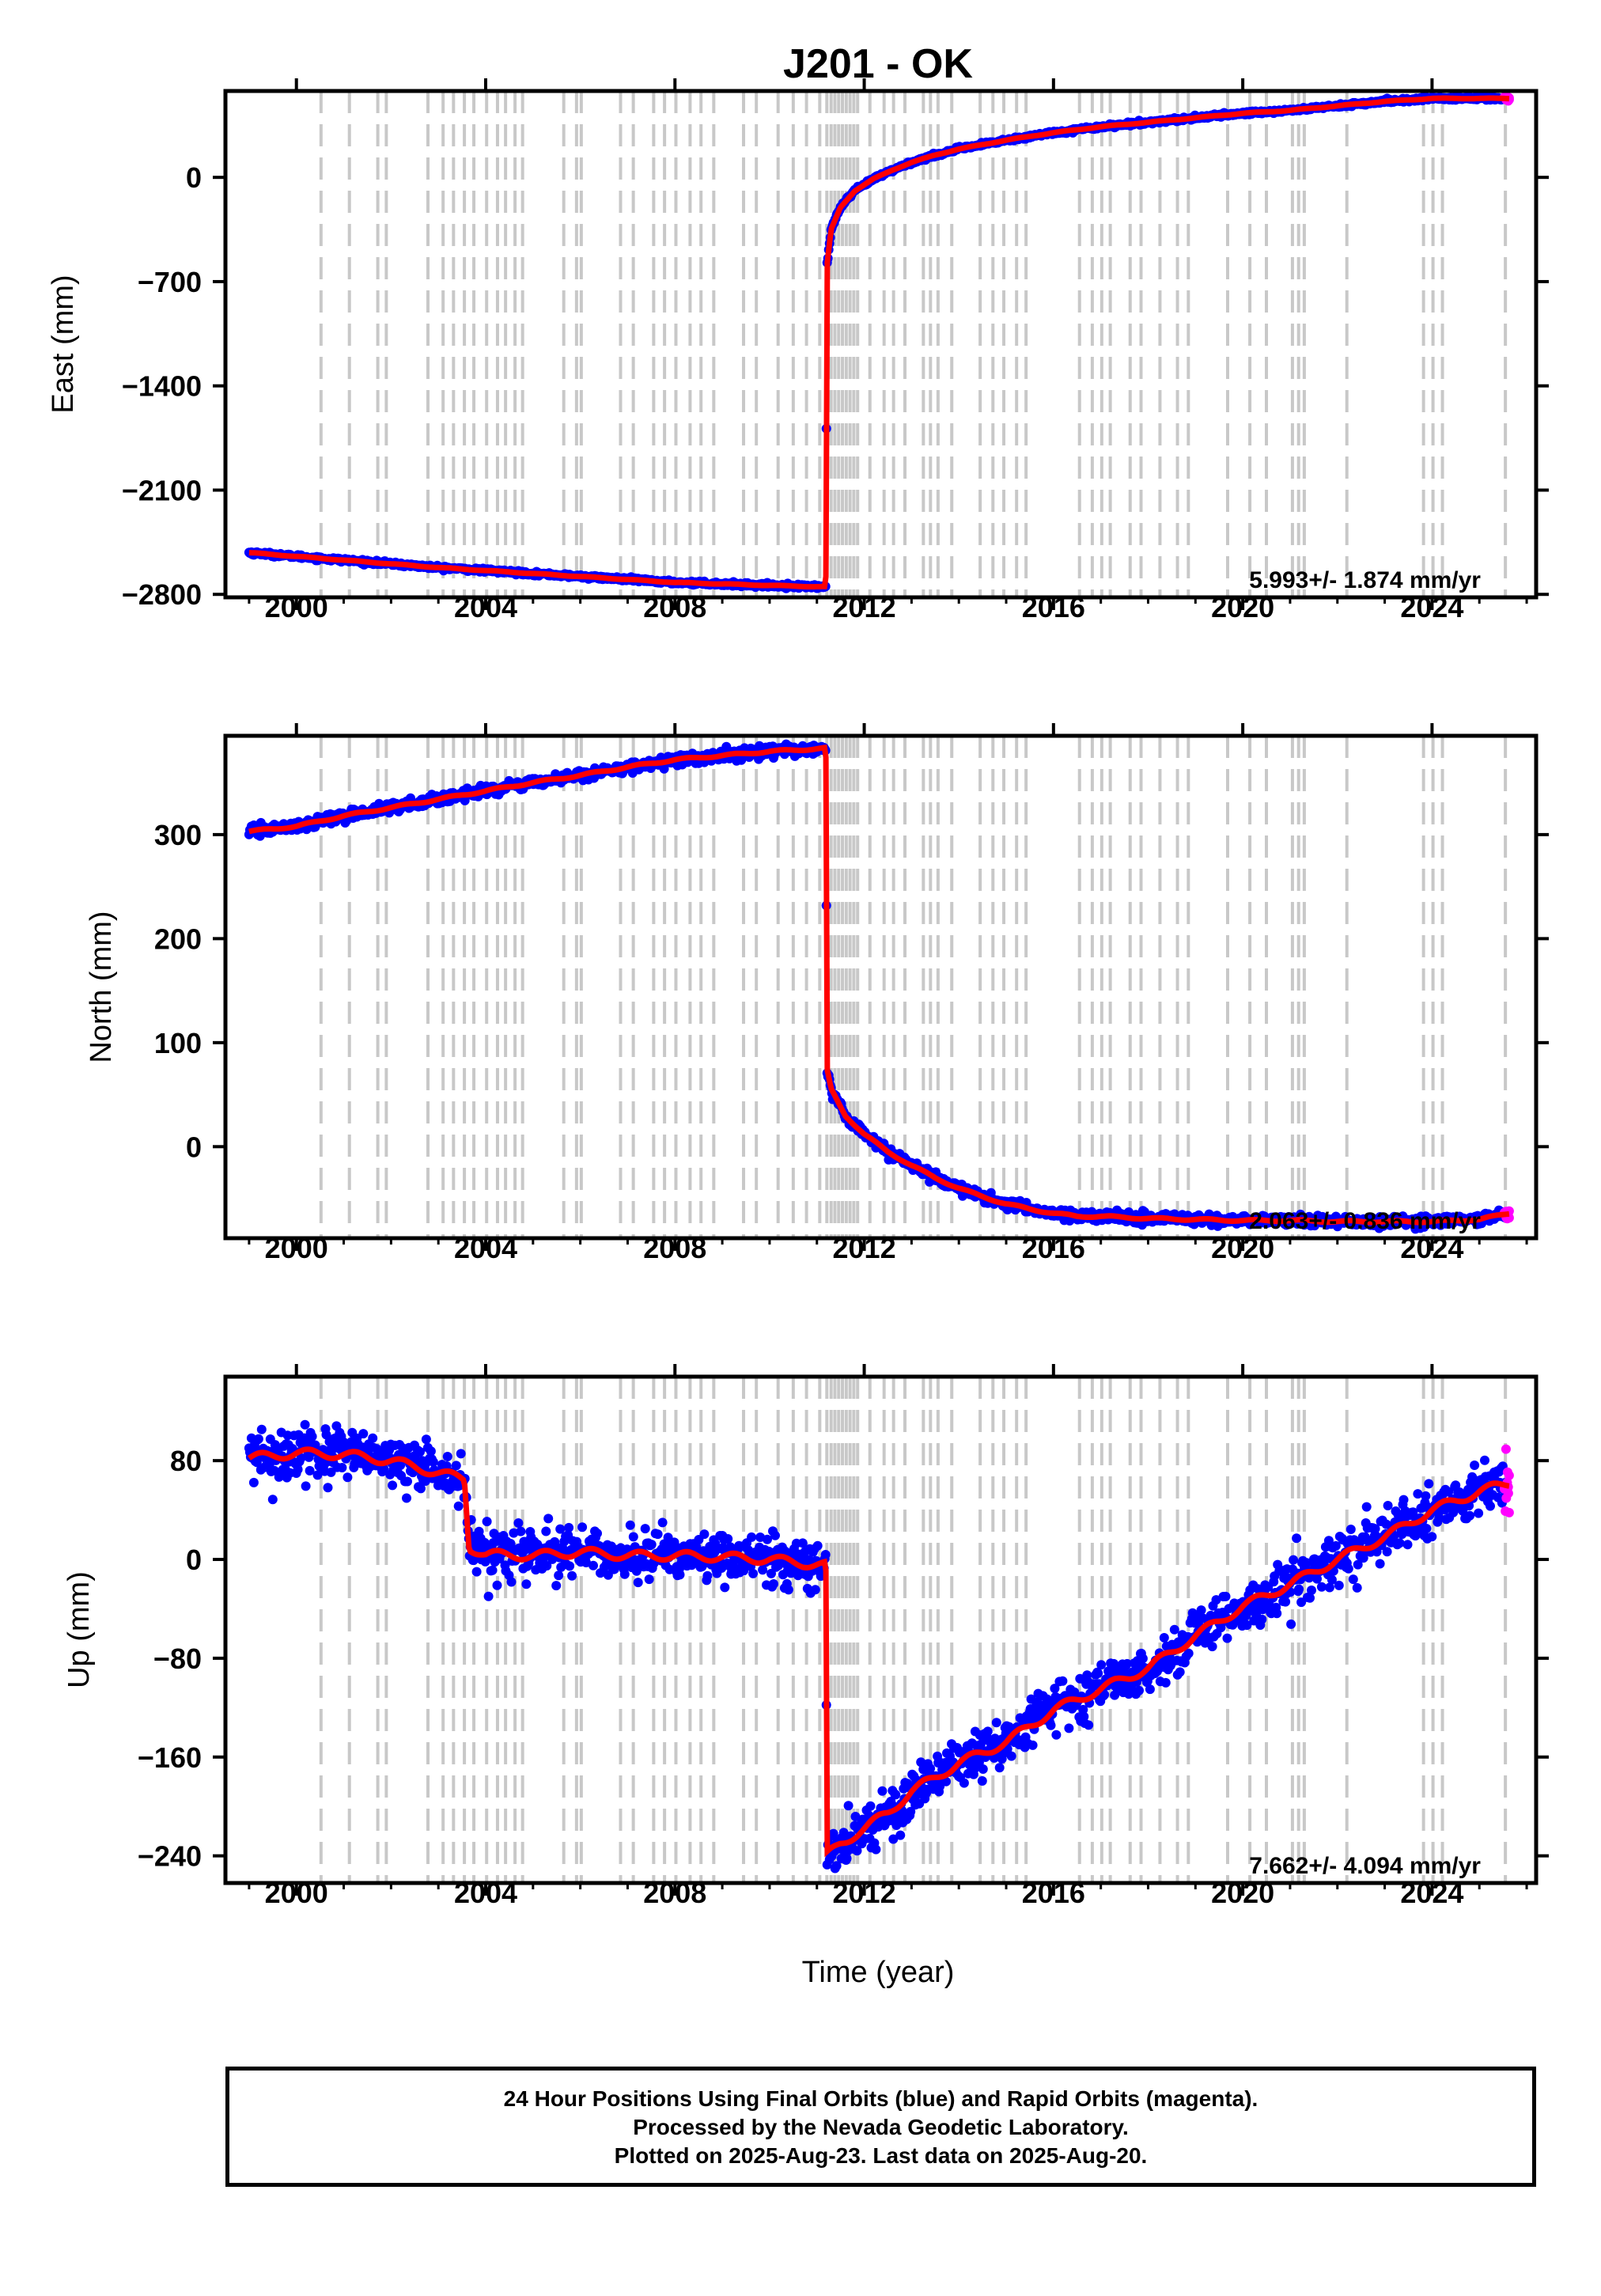 The image size is (1601, 2296). What do you see at coordinates (1053, 607) in the screenshot?
I see `x-tick-label: 2016` at bounding box center [1053, 607].